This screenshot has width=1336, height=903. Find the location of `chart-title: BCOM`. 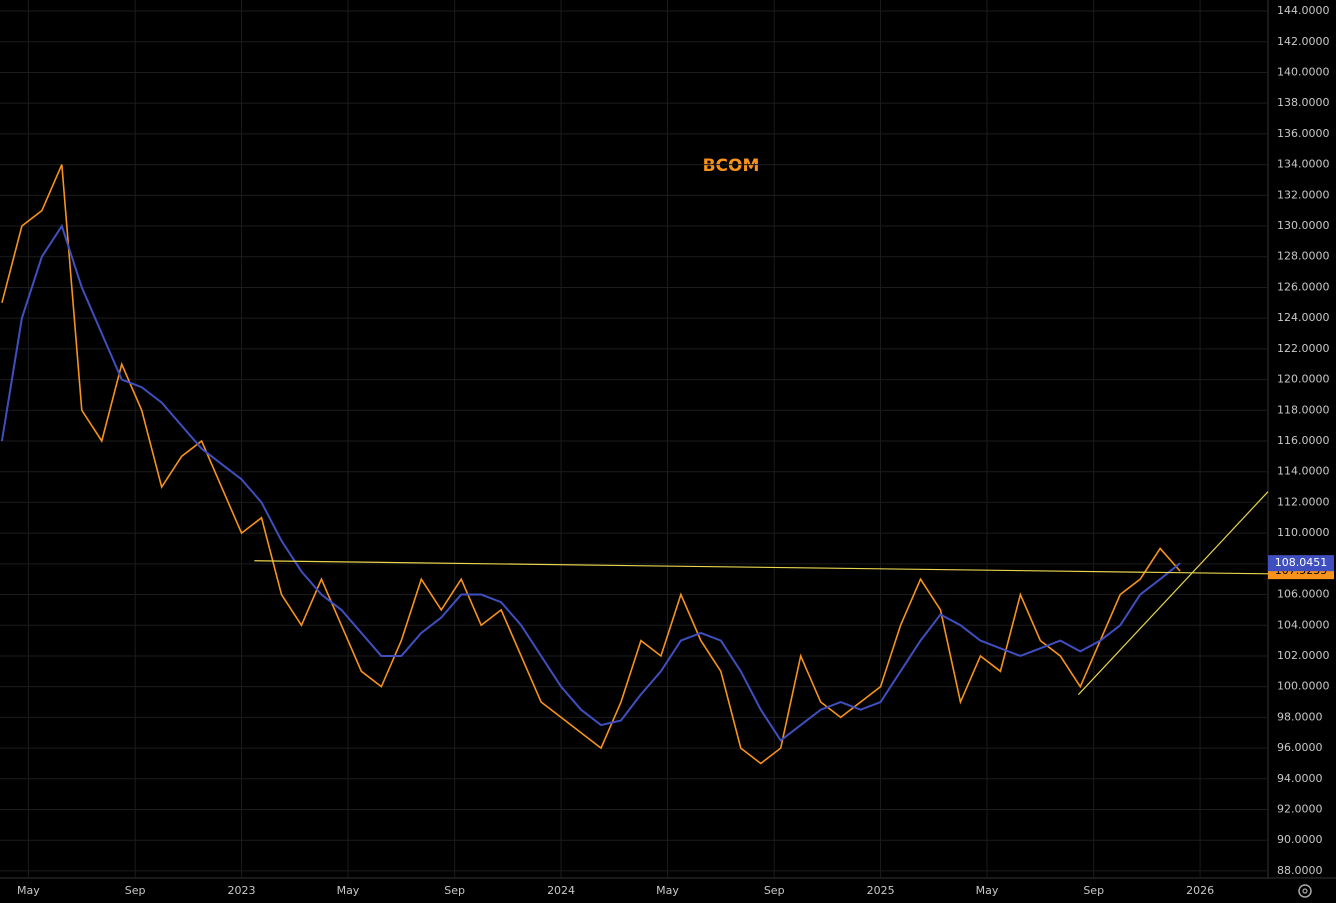

chart-title: BCOM is located at coordinates (731, 166).